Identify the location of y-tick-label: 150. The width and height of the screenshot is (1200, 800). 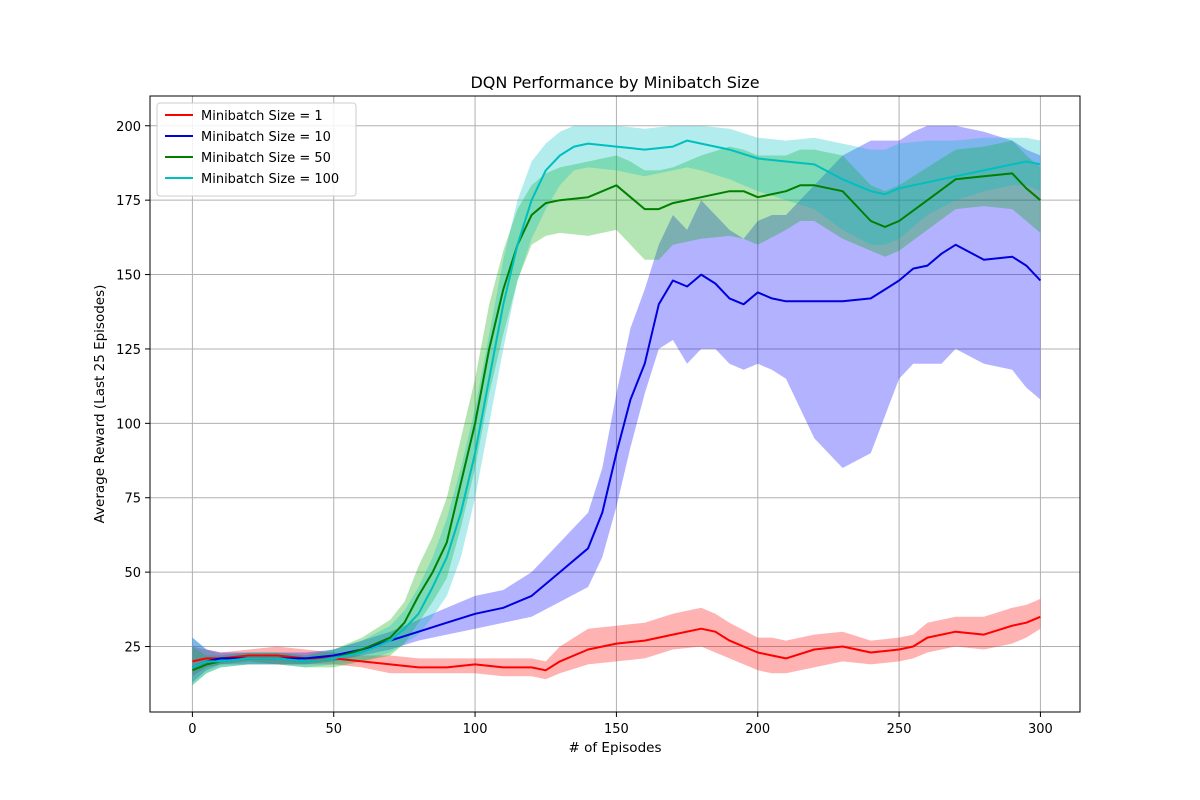
(128, 276).